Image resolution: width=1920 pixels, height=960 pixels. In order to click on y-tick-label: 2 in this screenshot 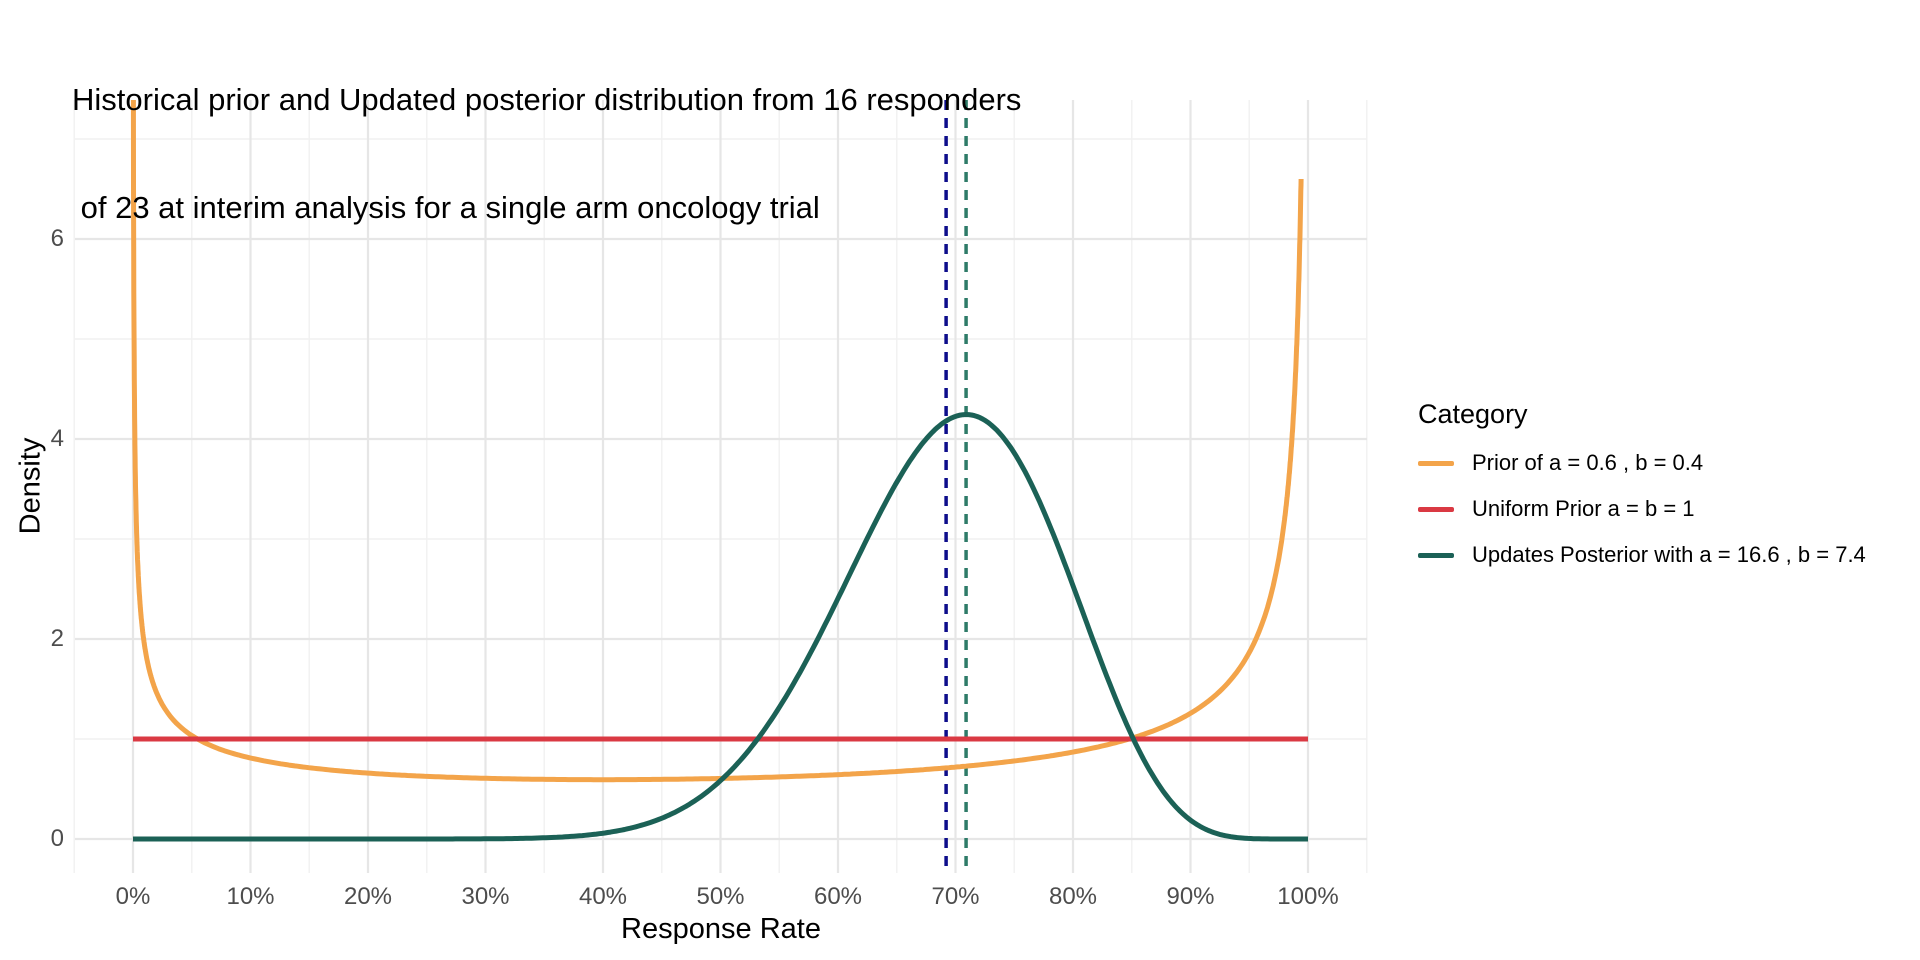, I will do `click(57, 638)`.